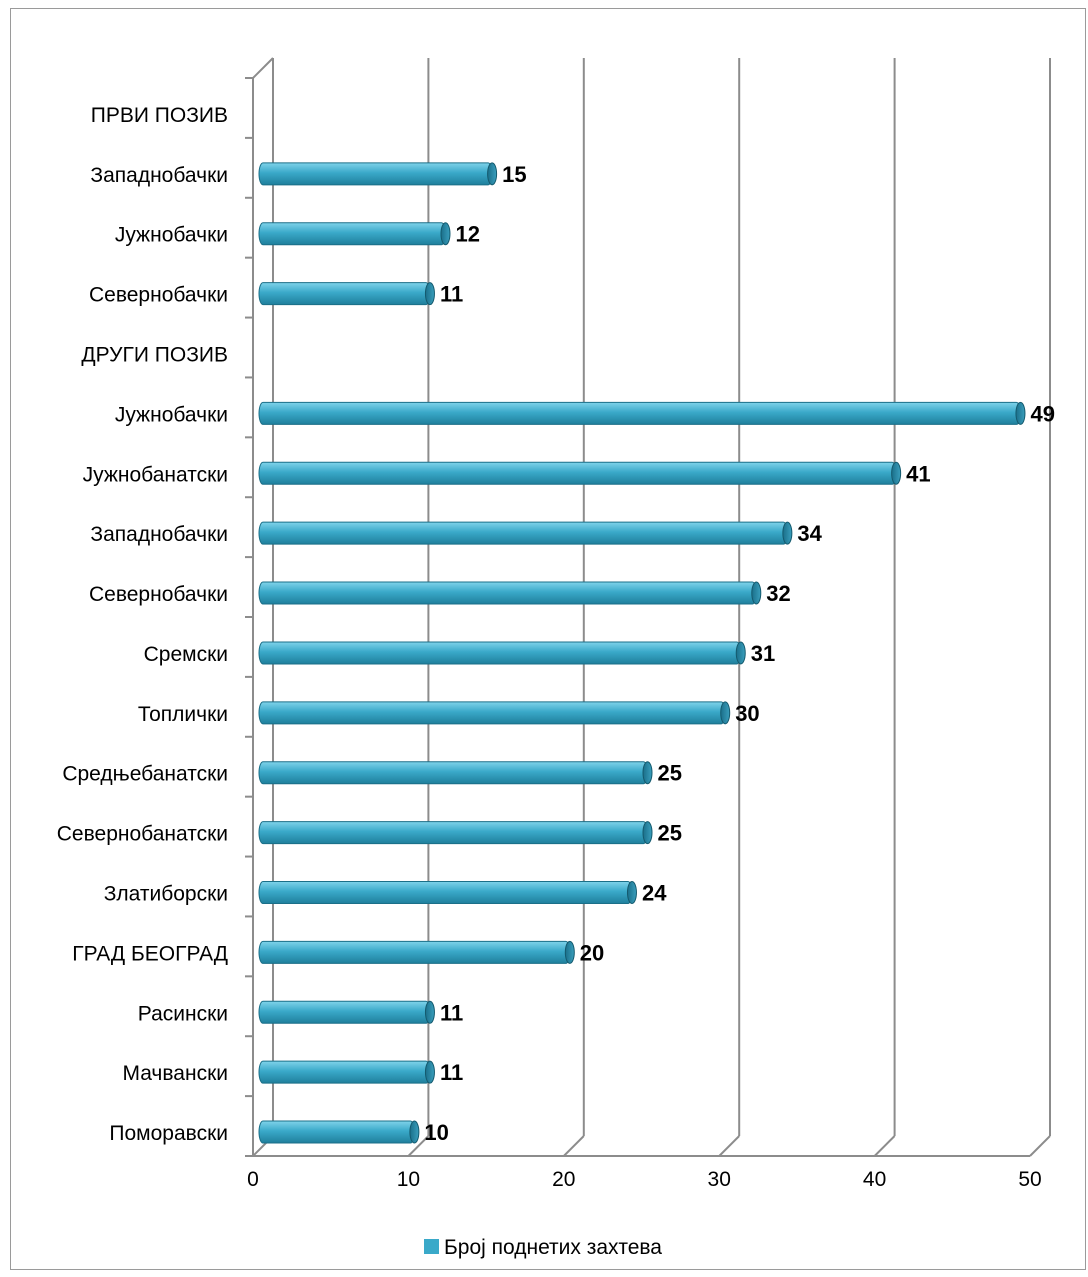 The height and width of the screenshot is (1277, 1088). I want to click on x-tick-label: 10, so click(408, 1179).